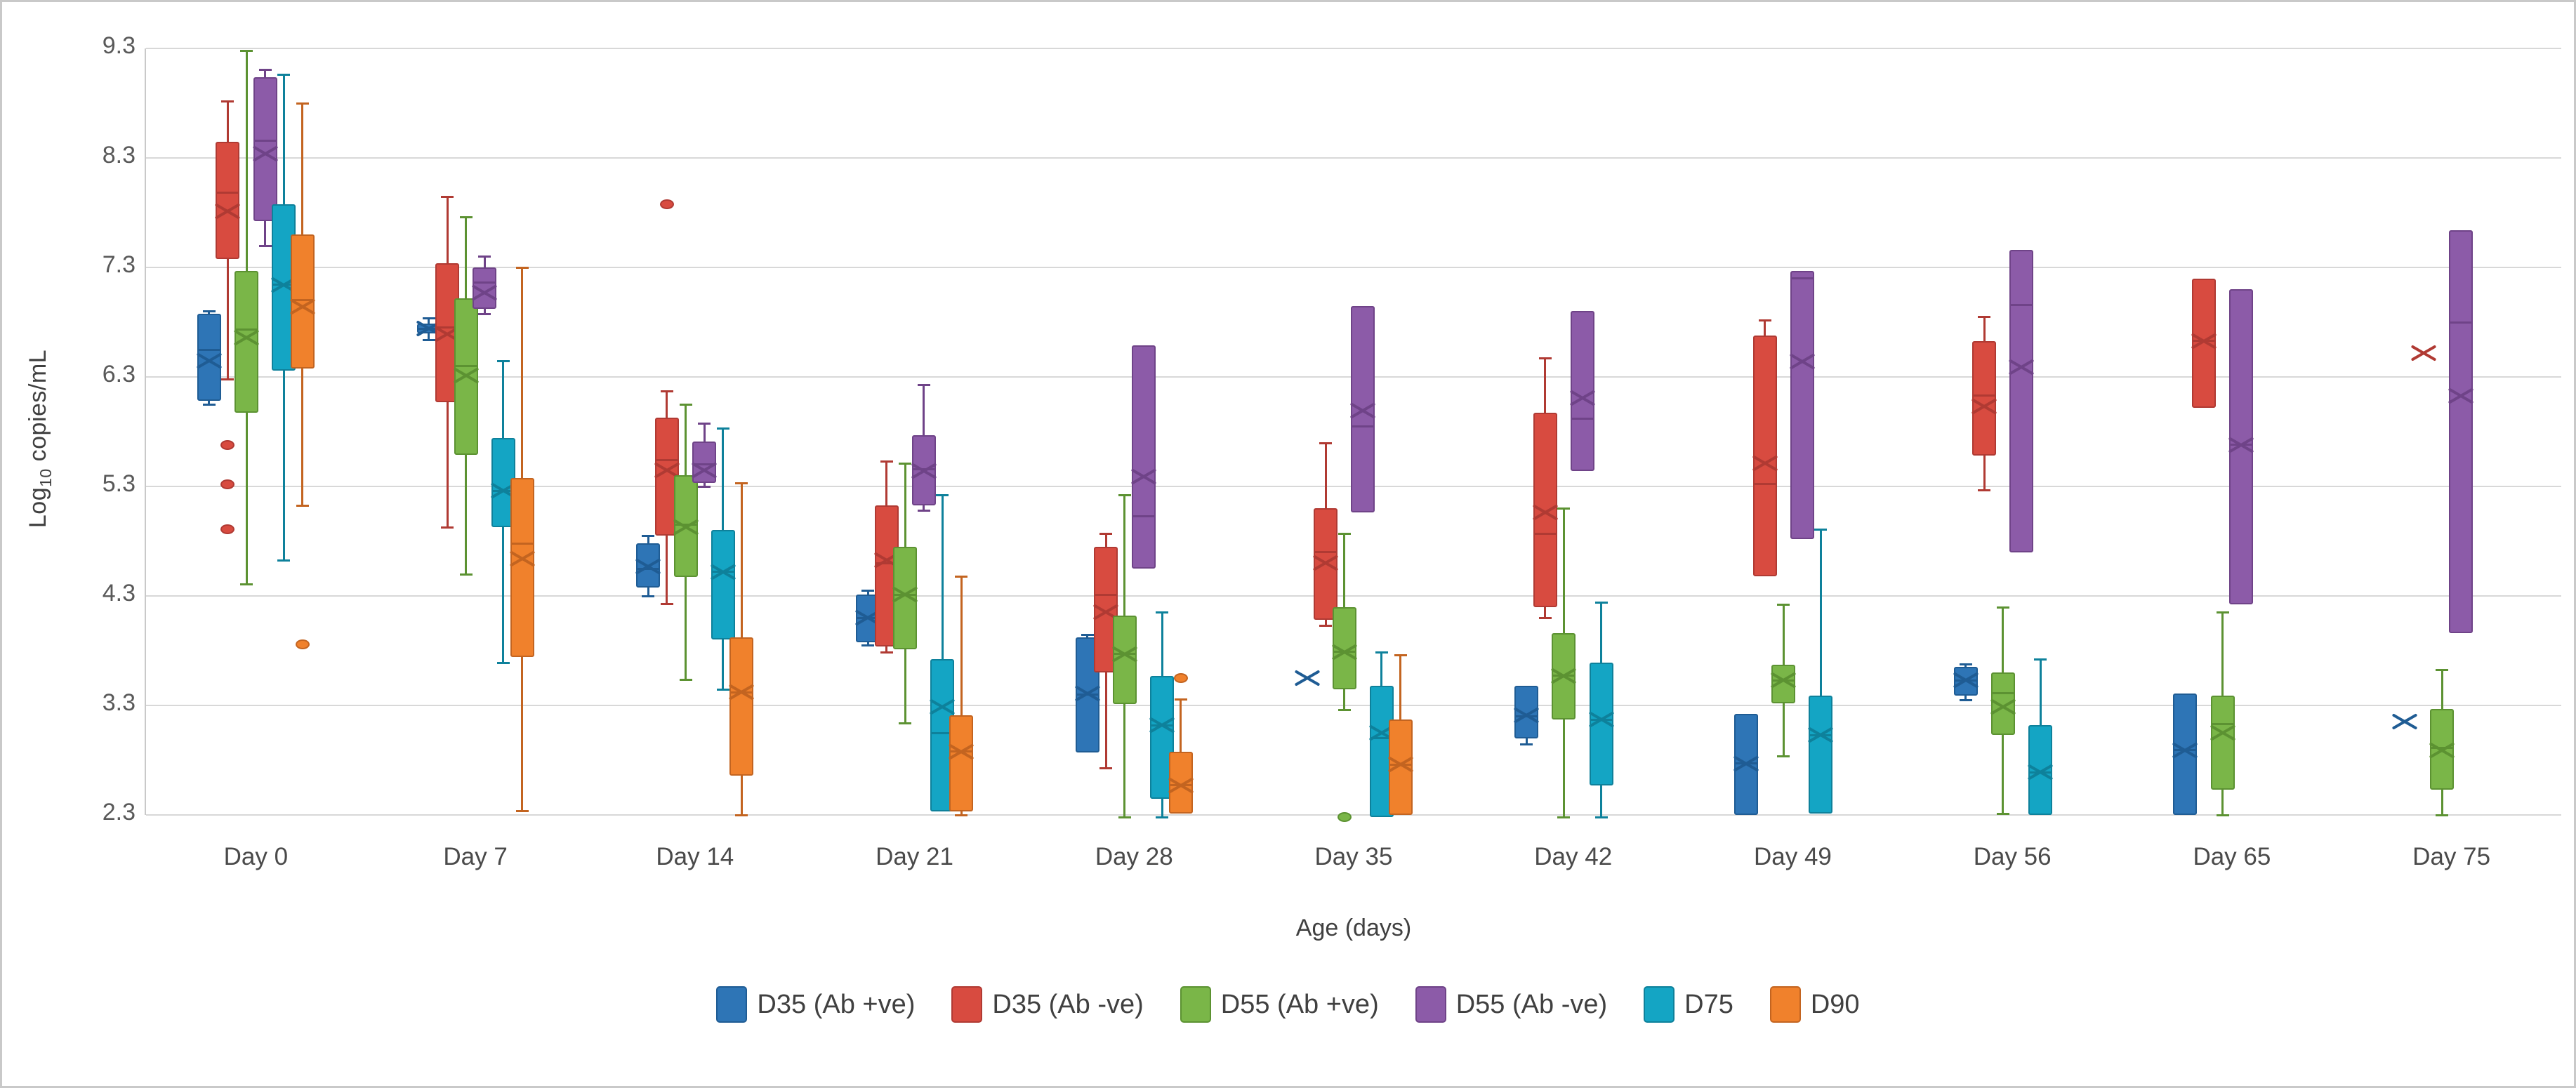  I want to click on legend-label: D90, so click(1835, 1004).